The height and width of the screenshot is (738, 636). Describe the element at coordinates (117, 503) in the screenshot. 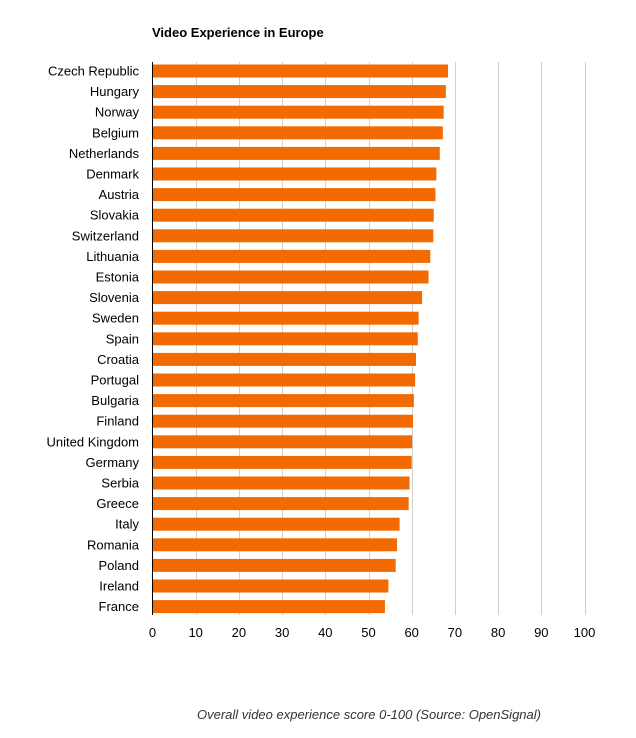

I see `category-label: Greece` at that location.